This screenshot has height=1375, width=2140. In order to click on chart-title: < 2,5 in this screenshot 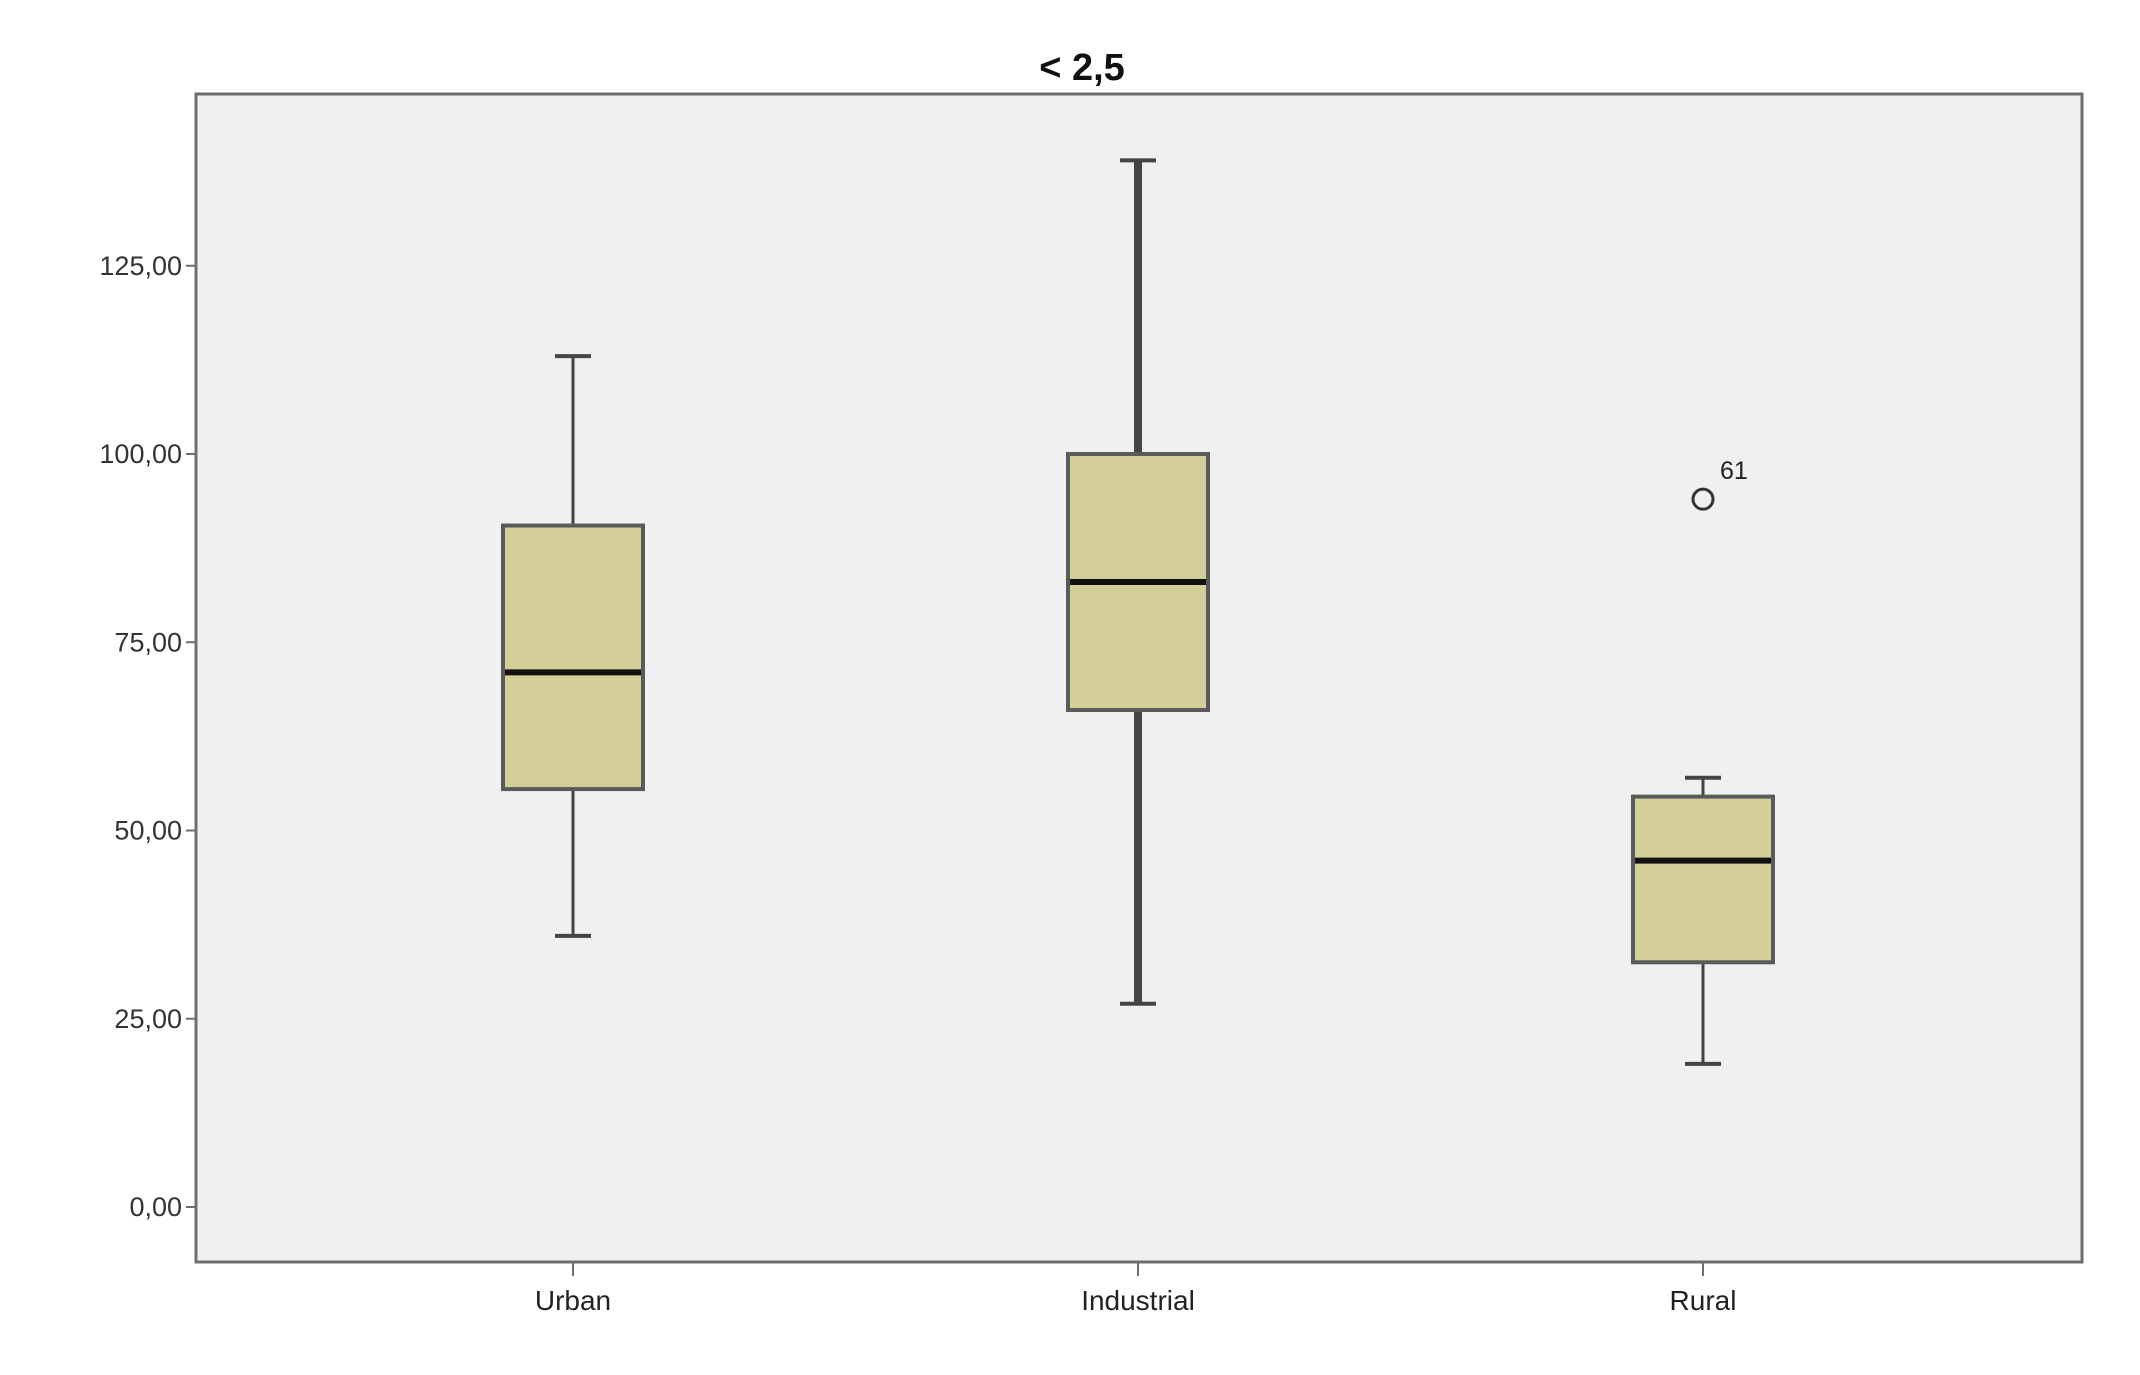, I will do `click(1082, 68)`.